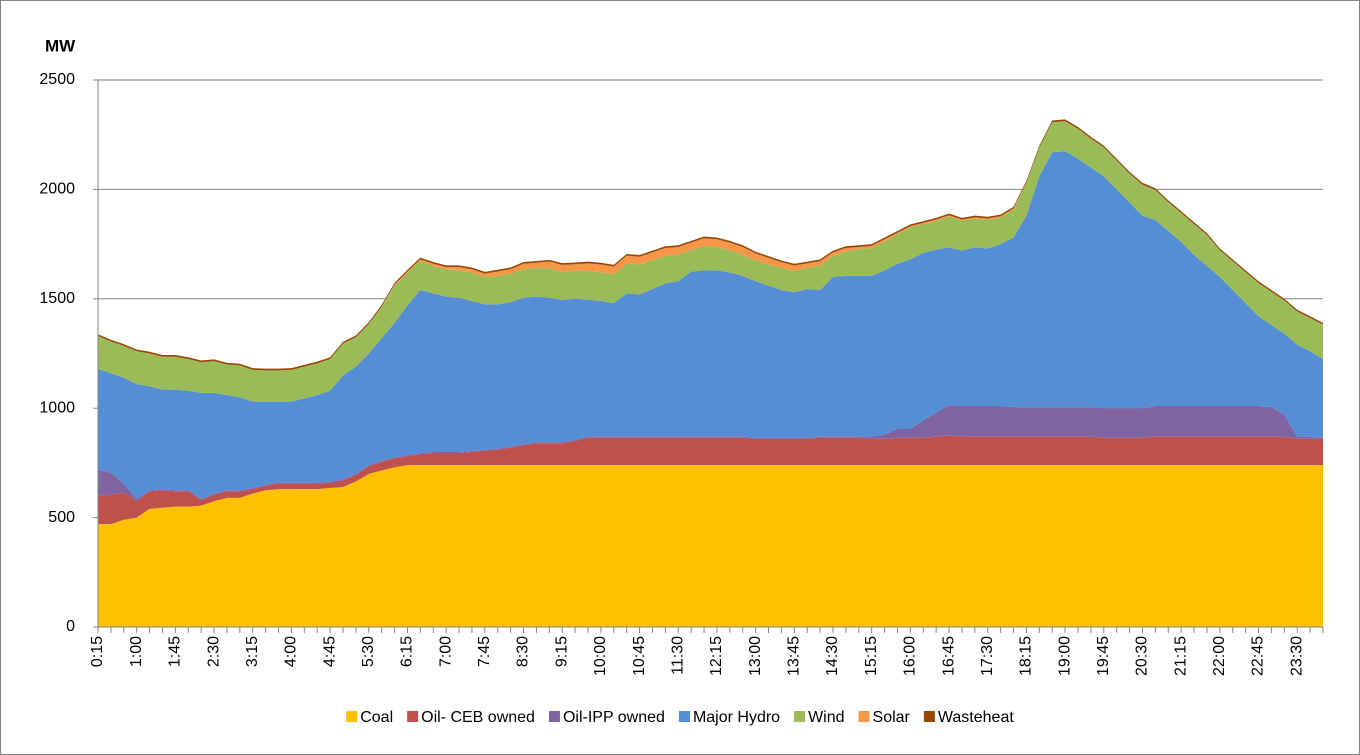 The image size is (1360, 755). What do you see at coordinates (1258, 656) in the screenshot?
I see `x-tick-label: 22:45` at bounding box center [1258, 656].